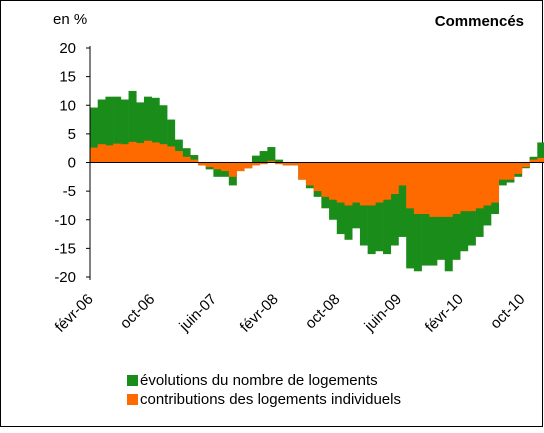 Image resolution: width=544 pixels, height=433 pixels. What do you see at coordinates (67, 48) in the screenshot?
I see `y-tick-label: 20` at bounding box center [67, 48].